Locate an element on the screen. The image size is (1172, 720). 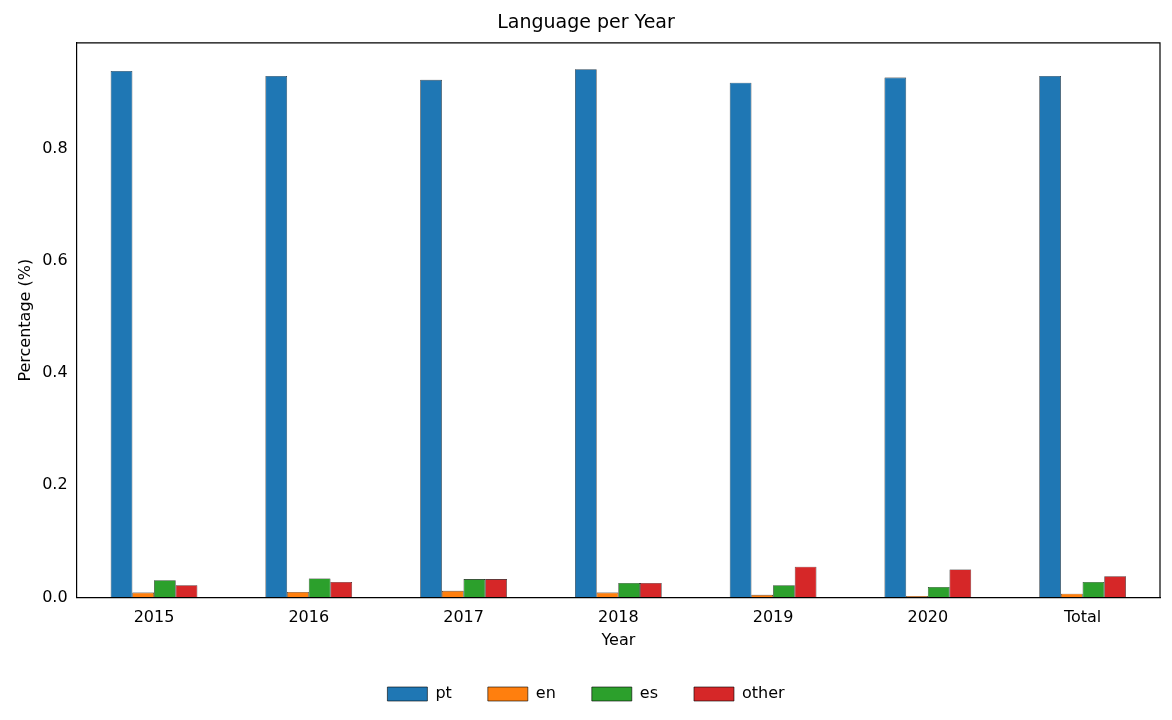
chart-title: Language per Year is located at coordinates (586, 21).